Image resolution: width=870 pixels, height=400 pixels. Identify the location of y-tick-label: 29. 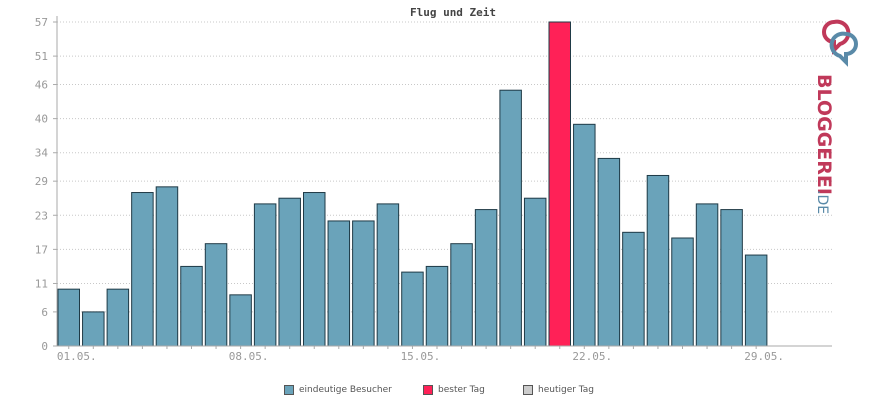
(41, 181).